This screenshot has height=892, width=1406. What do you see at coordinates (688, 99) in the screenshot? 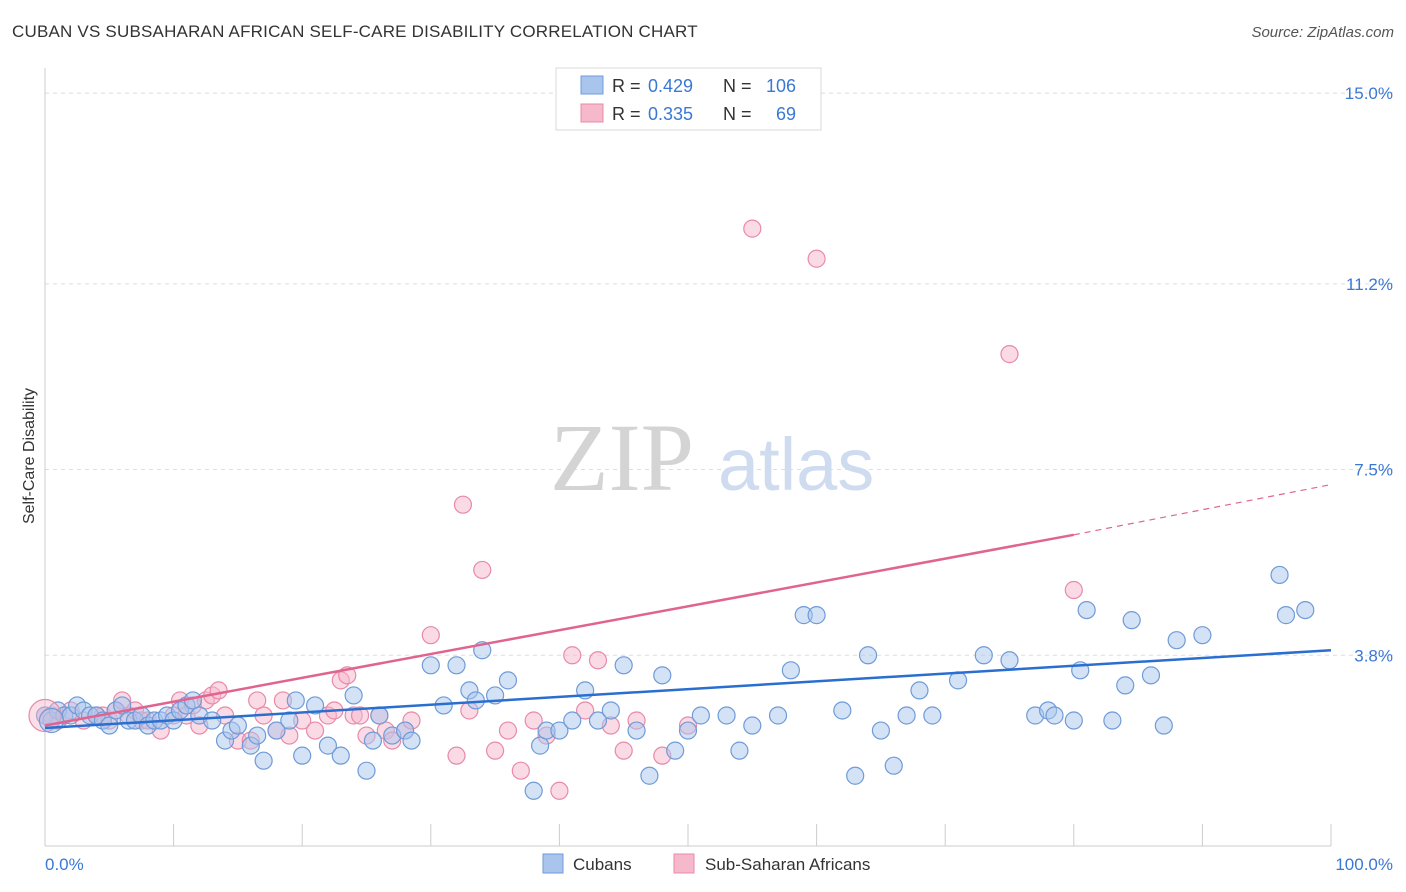
I see `legend: R = 0.429 N = 106 R = 0.335 N = 69` at bounding box center [688, 99].